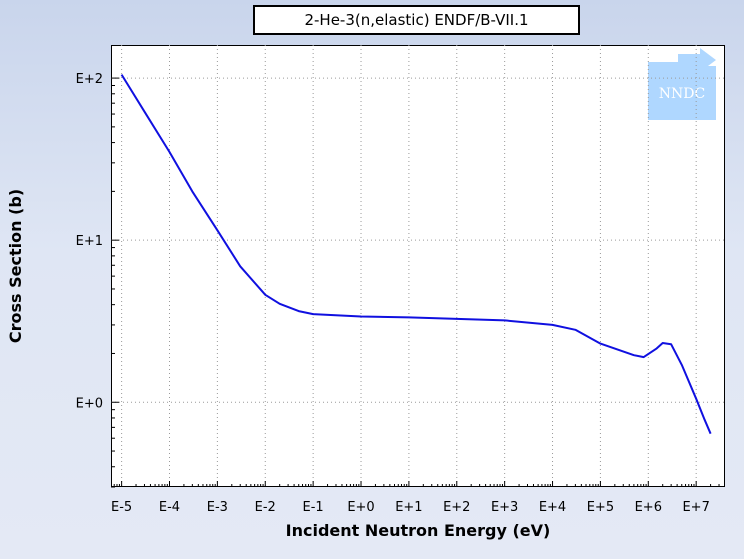 Image resolution: width=744 pixels, height=559 pixels. Describe the element at coordinates (418, 530) in the screenshot. I see `x-axis-label: Incident Neutron Energy (eV)` at that location.